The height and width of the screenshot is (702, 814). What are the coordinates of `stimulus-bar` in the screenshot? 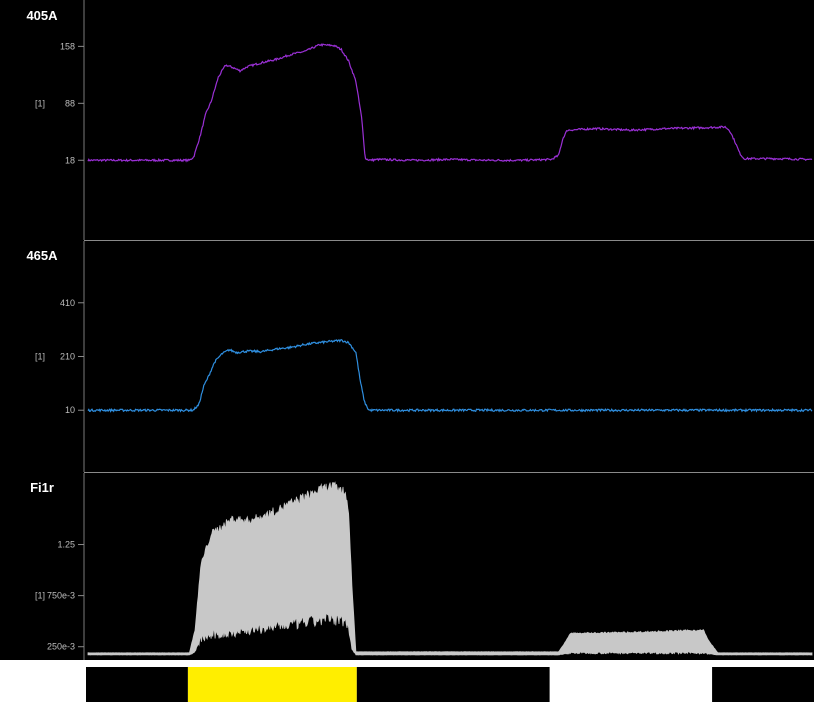 It's located at (450, 684).